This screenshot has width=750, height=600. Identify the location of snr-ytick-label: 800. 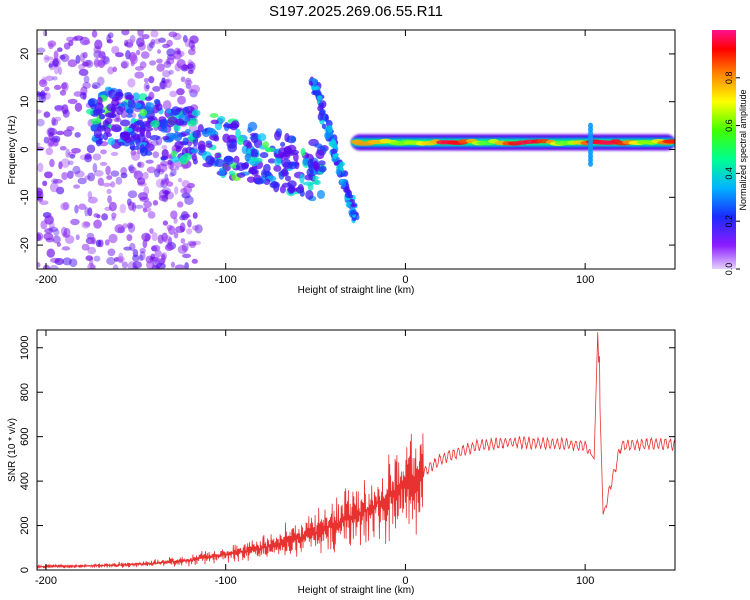
(25, 392).